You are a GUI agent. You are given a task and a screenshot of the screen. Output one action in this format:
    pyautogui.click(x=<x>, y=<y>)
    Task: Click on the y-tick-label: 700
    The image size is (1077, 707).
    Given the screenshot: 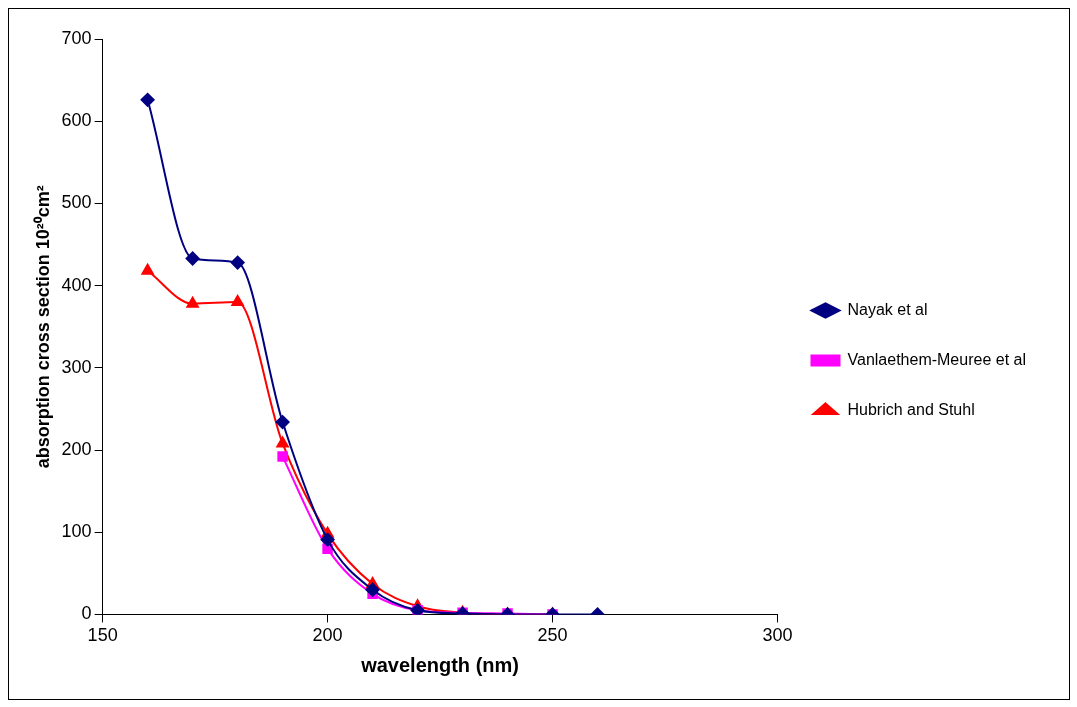 What is the action you would take?
    pyautogui.click(x=76, y=37)
    